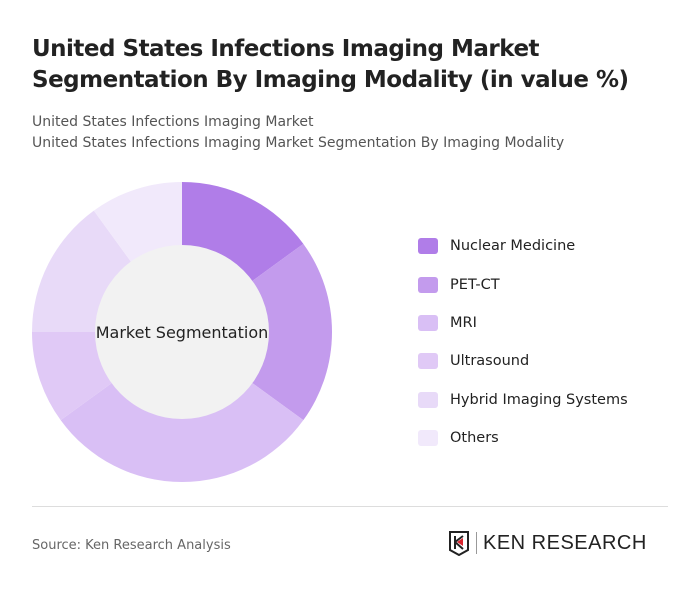 This screenshot has width=700, height=591. I want to click on legend-label: MRI, so click(463, 322).